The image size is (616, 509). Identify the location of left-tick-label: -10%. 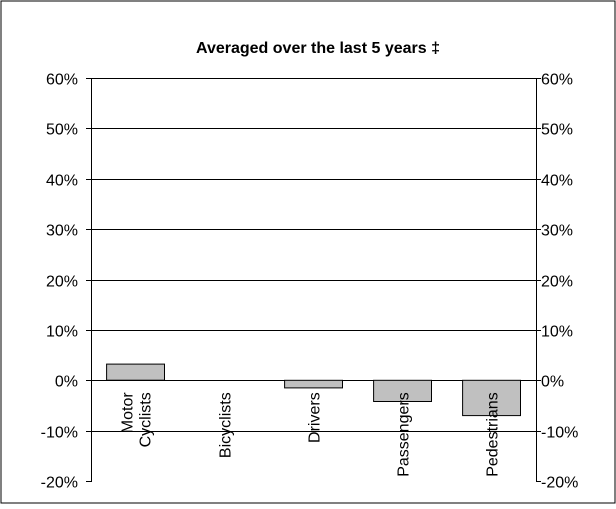
(59, 433).